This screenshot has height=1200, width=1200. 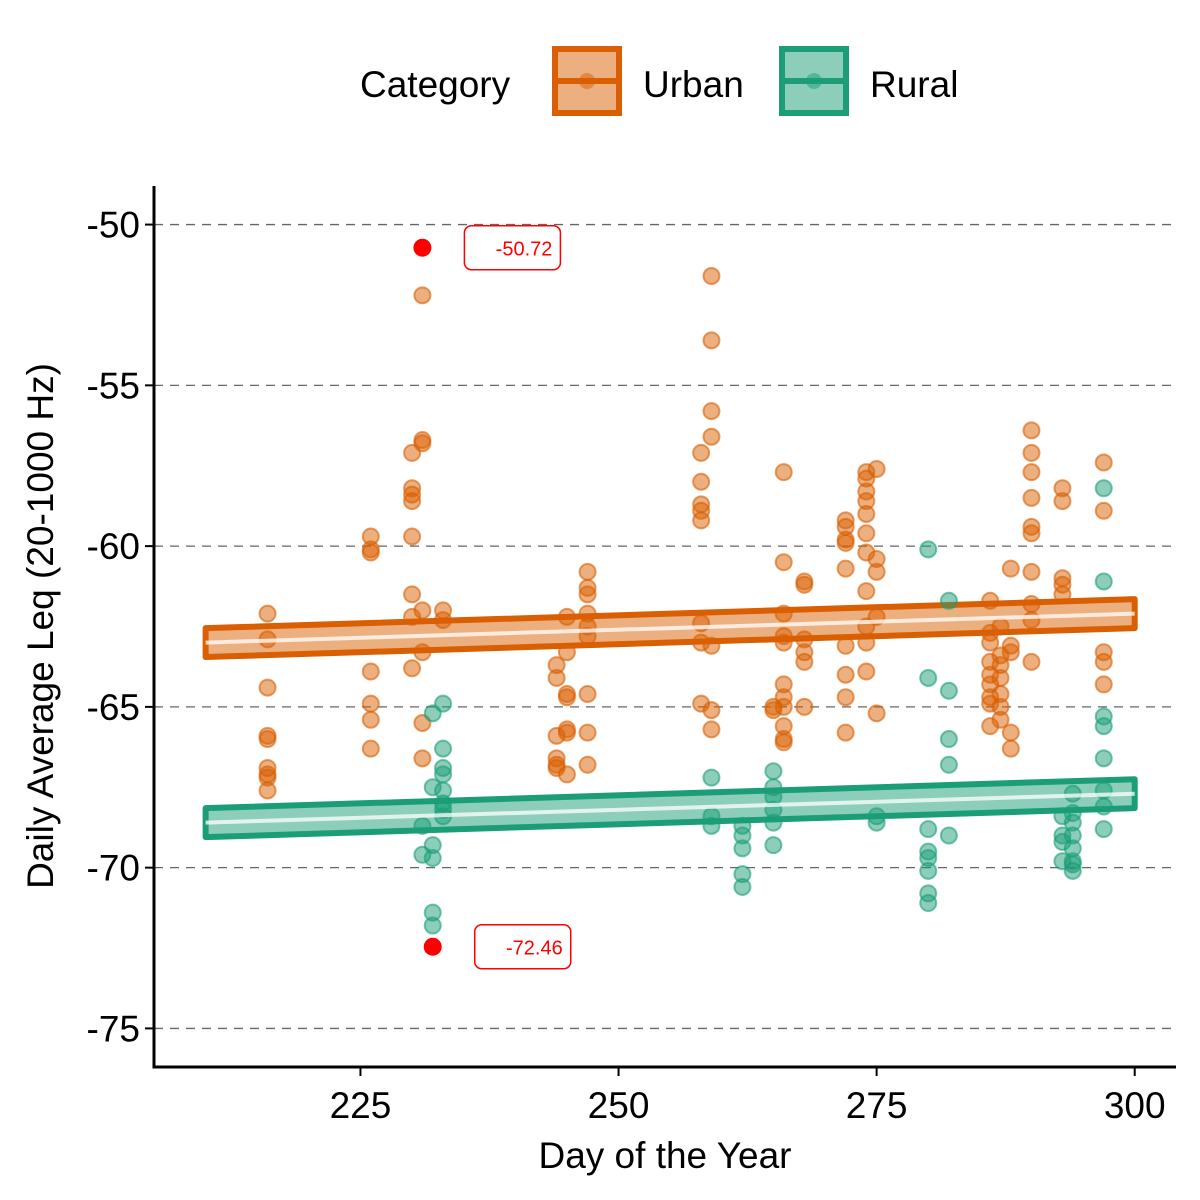 I want to click on trend-lines, so click(x=670, y=718).